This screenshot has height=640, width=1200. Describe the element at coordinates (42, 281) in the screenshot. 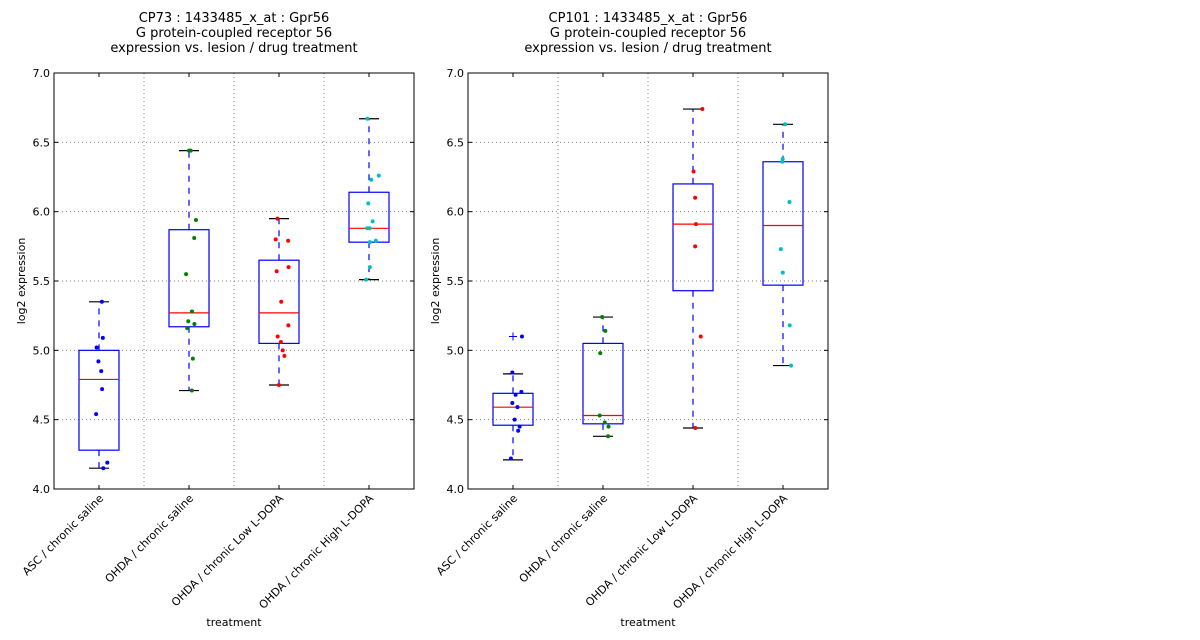

I see `y-tick-label: 5.5` at that location.